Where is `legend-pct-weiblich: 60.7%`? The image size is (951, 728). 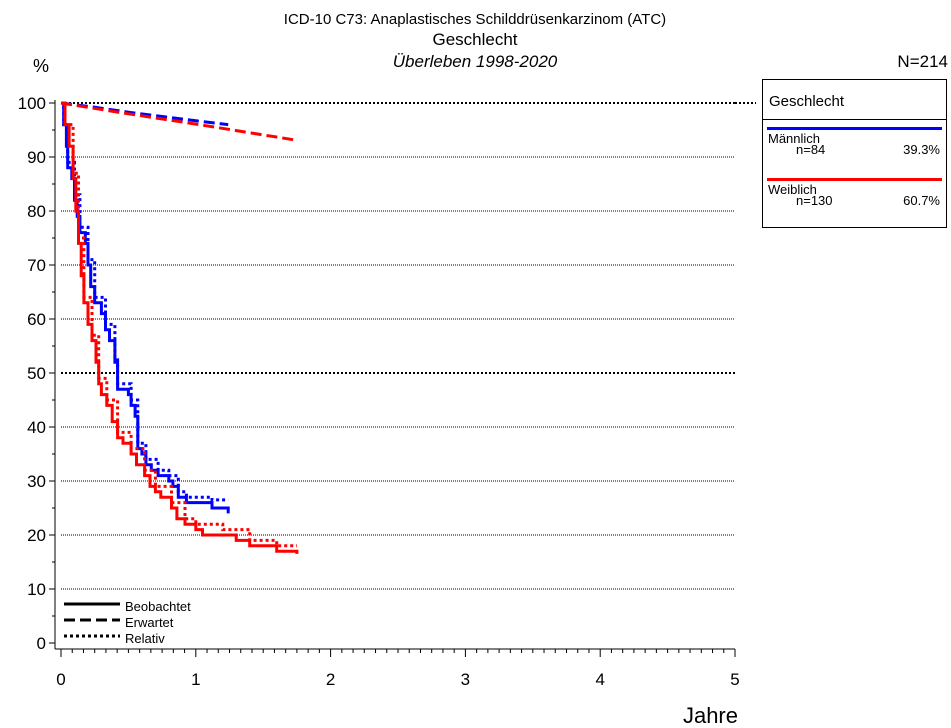
legend-pct-weiblich: 60.7% is located at coordinates (921, 200).